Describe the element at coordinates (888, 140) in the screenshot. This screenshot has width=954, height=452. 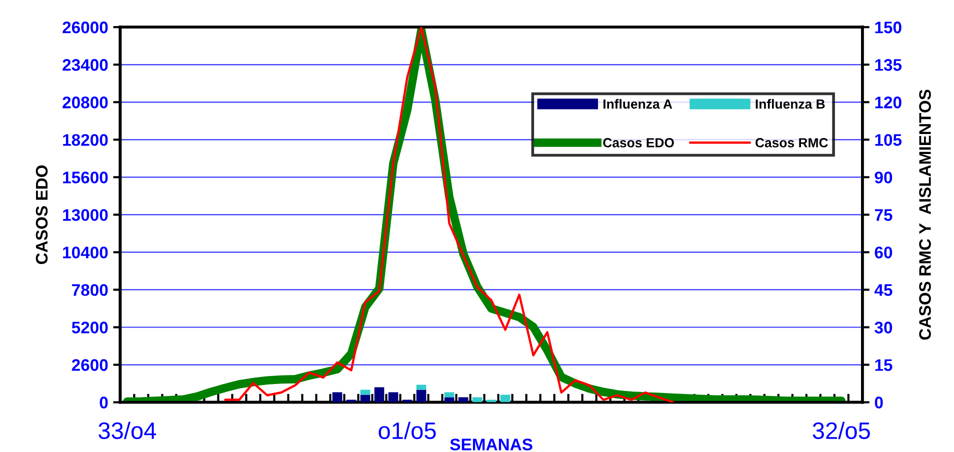
I see `y2-tick-label: 105` at that location.